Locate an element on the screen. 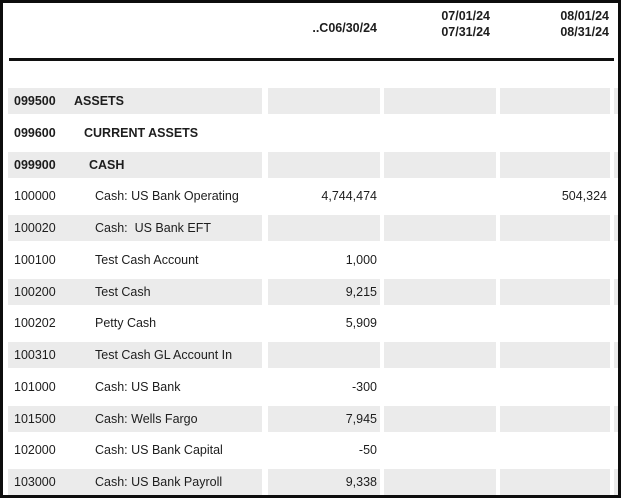  column-header-start-date: 07/01/24 is located at coordinates (465, 16).